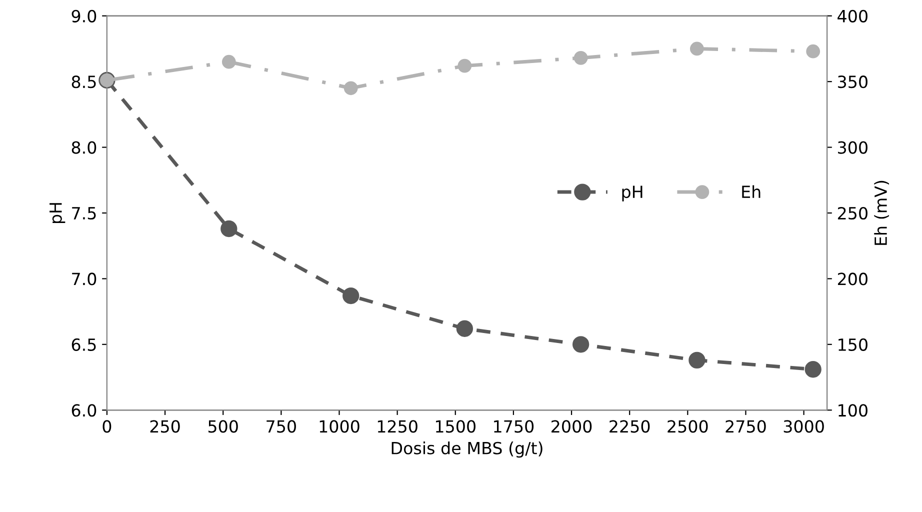  Describe the element at coordinates (84, 147) in the screenshot. I see `y-tick-label: 8.0` at that location.